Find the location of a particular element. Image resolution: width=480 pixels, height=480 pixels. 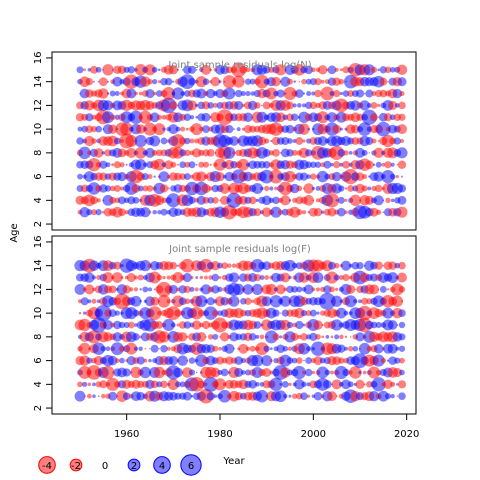

x-axis-label: Year is located at coordinates (233, 461).